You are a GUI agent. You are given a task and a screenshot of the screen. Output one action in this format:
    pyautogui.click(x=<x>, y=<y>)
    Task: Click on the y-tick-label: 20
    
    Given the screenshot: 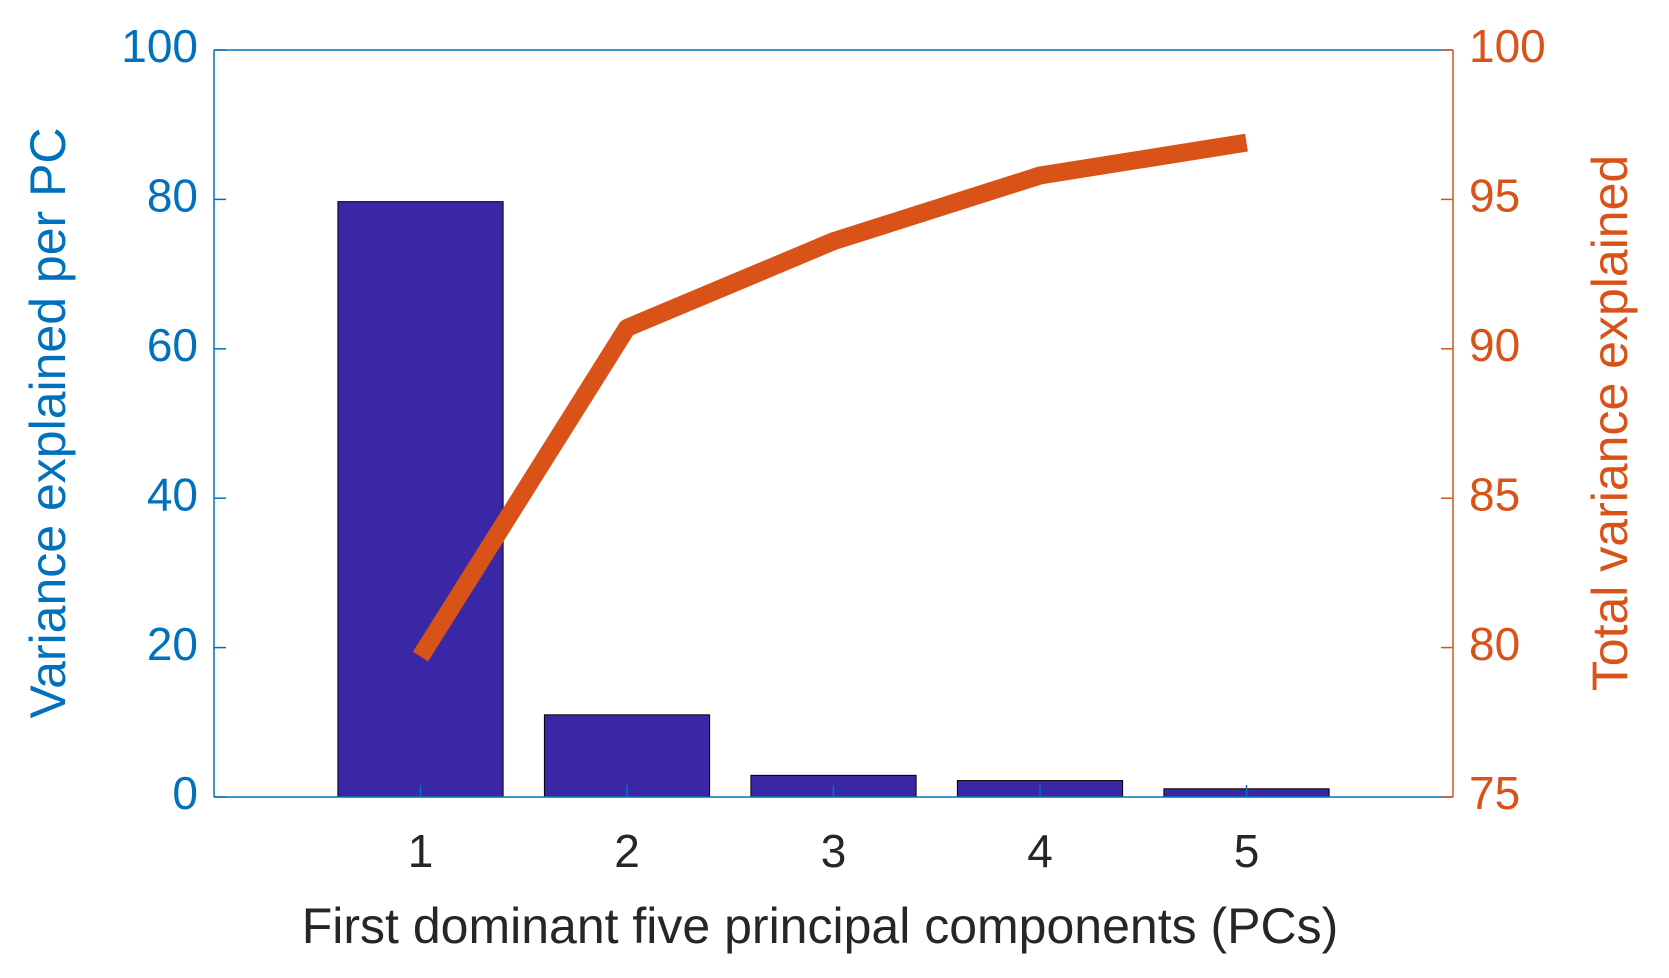 What is the action you would take?
    pyautogui.click(x=172, y=644)
    